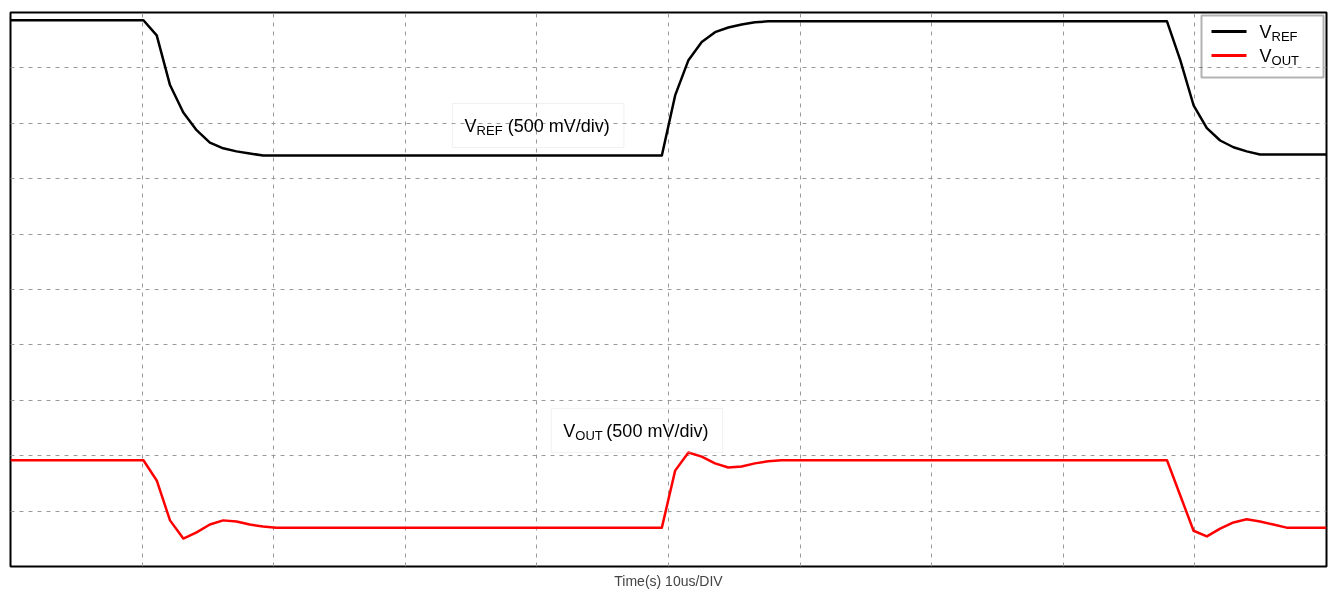 This screenshot has height=600, width=1328. What do you see at coordinates (669, 580) in the screenshot?
I see `x-axis-title: Time(s) 10us/DIV` at bounding box center [669, 580].